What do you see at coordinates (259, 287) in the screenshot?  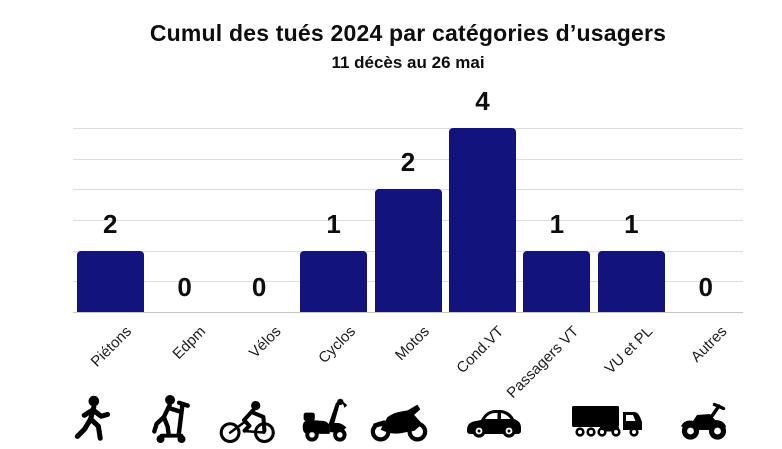 I see `value-label-velos: 0` at bounding box center [259, 287].